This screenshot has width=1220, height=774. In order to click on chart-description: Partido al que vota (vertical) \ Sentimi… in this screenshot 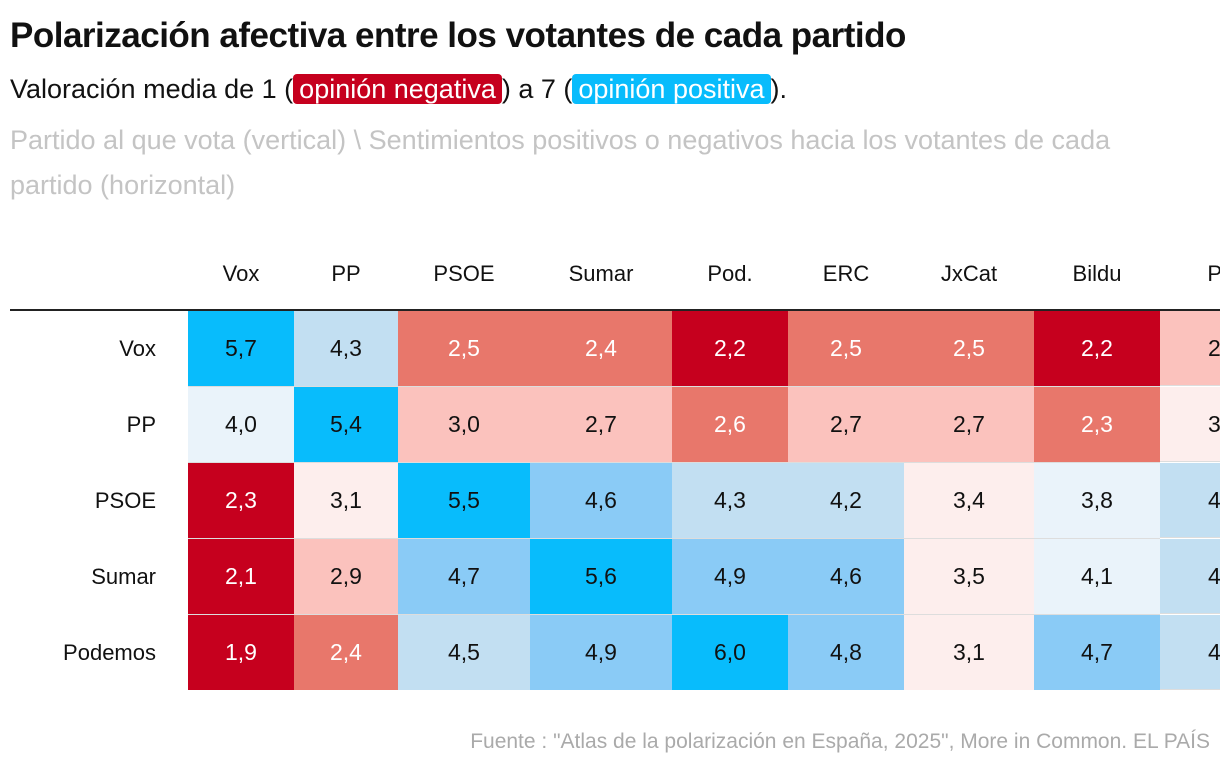, I will do `click(560, 162)`.